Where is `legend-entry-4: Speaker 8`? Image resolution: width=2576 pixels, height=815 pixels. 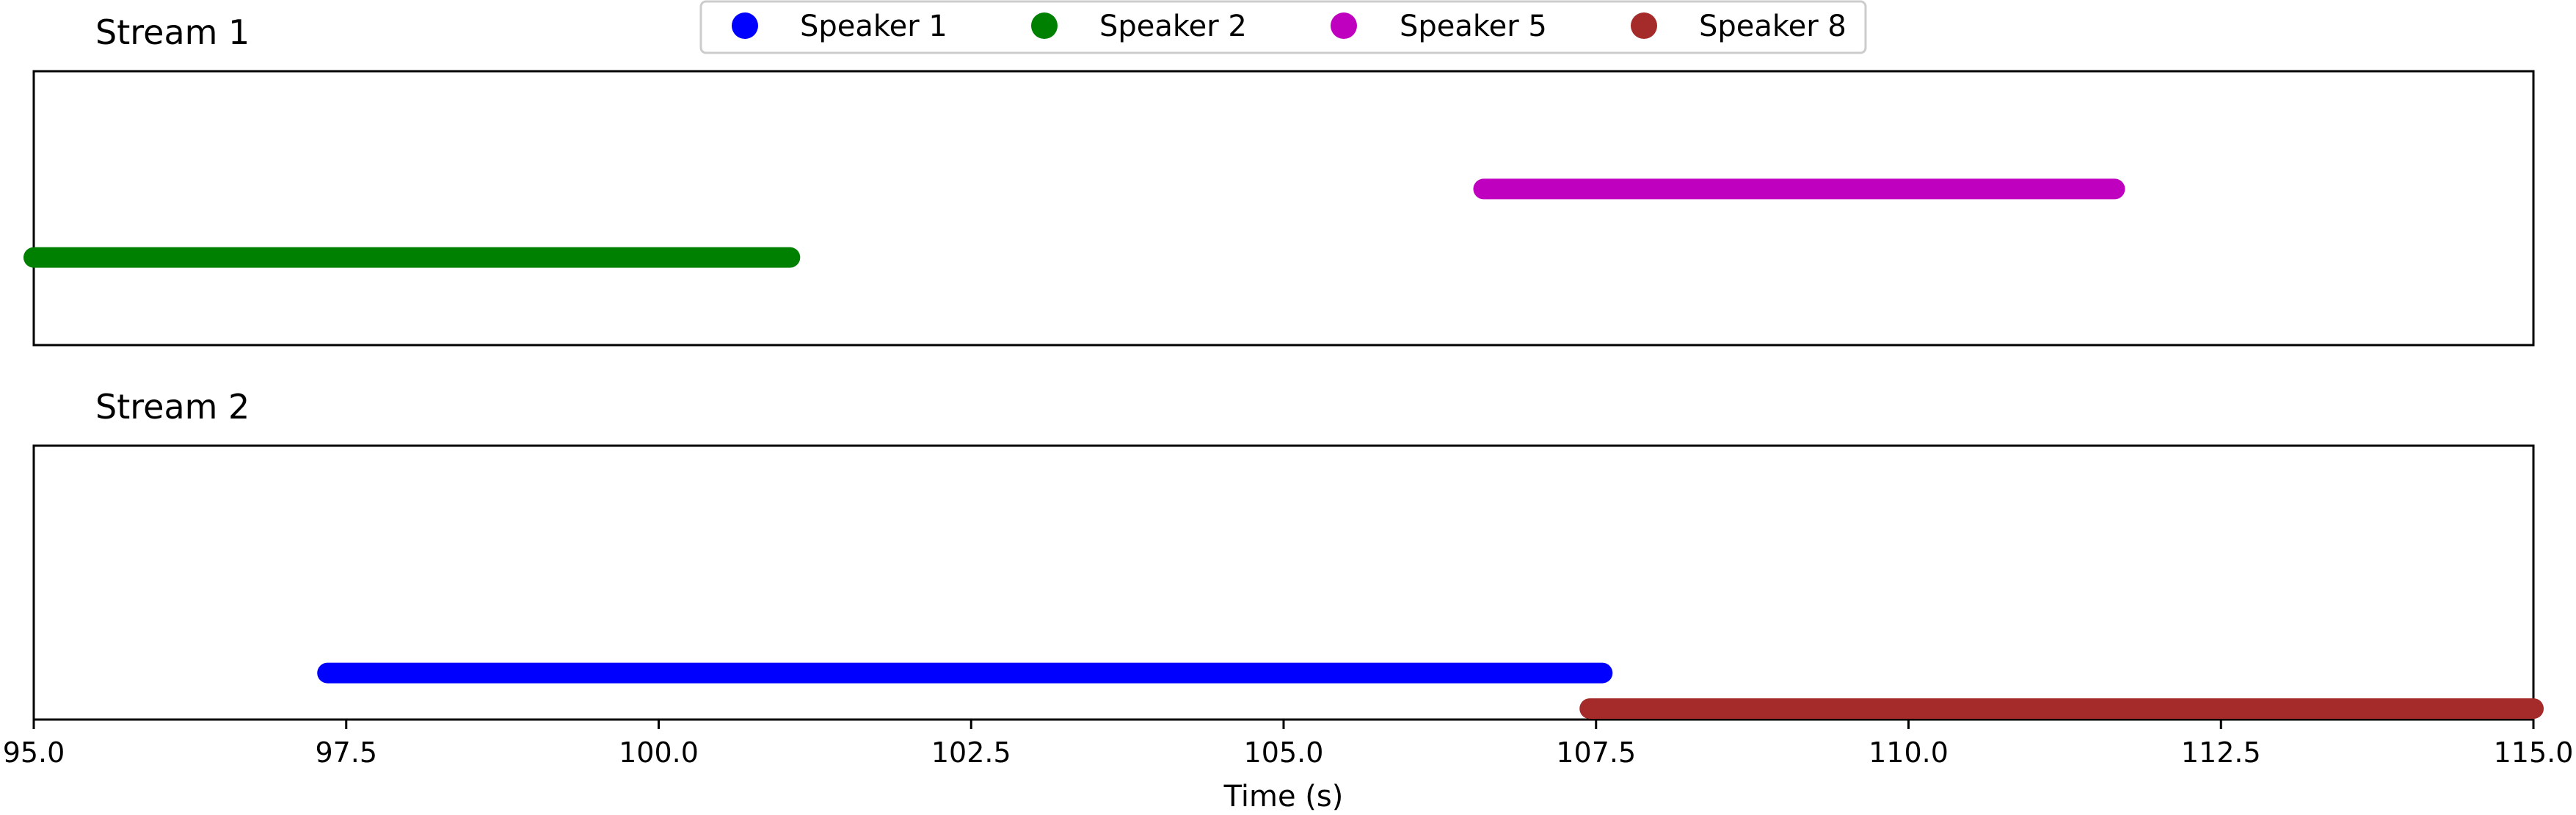 legend-entry-4: Speaker 8 is located at coordinates (1739, 26).